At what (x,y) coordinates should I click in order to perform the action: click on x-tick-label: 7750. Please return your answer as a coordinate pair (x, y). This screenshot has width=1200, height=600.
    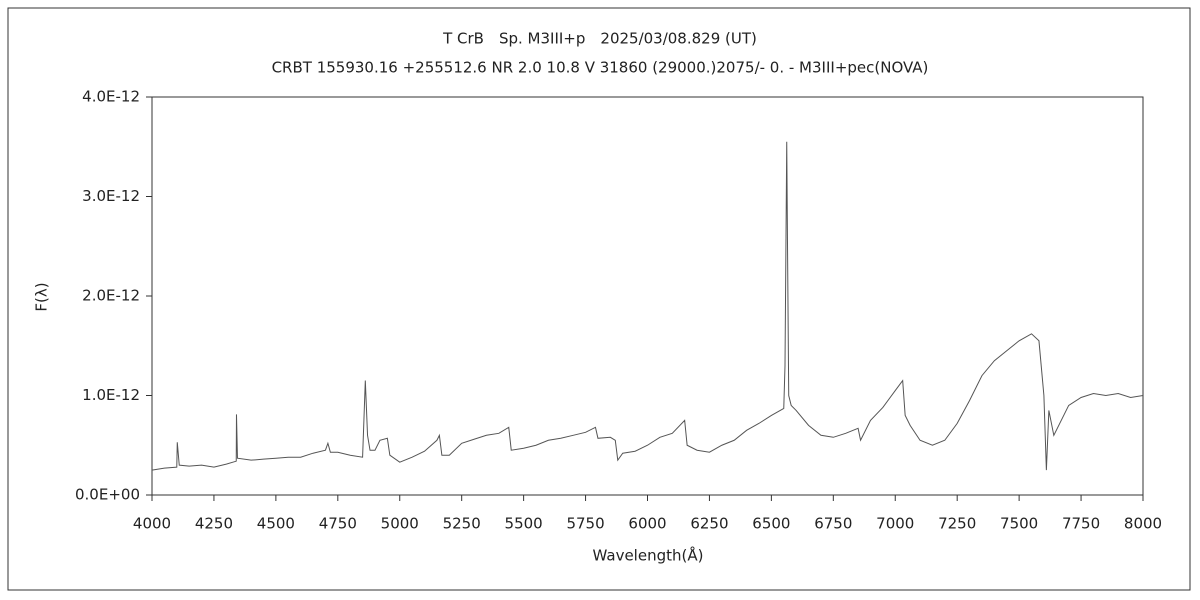
    Looking at the image, I should click on (1081, 524).